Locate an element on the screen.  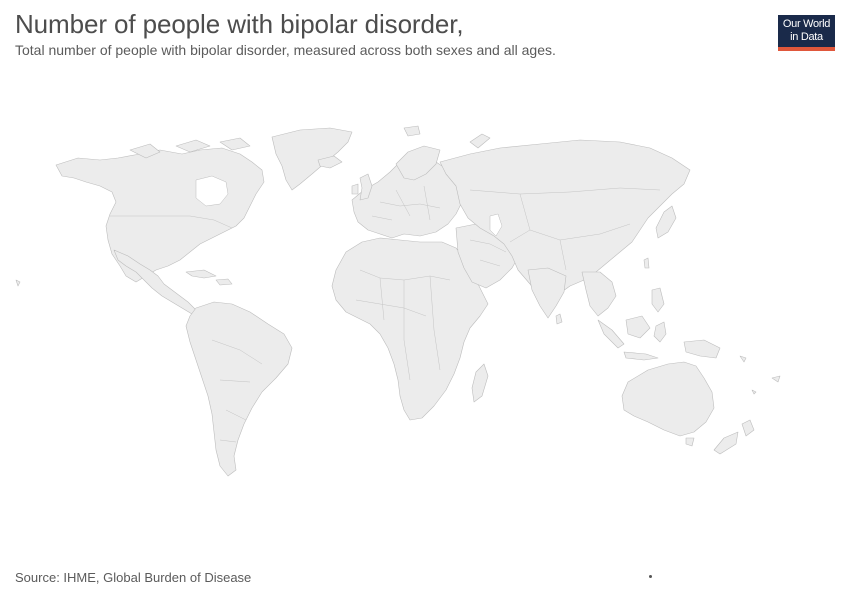
owid-logo: Our World in Data is located at coordinates (806, 33).